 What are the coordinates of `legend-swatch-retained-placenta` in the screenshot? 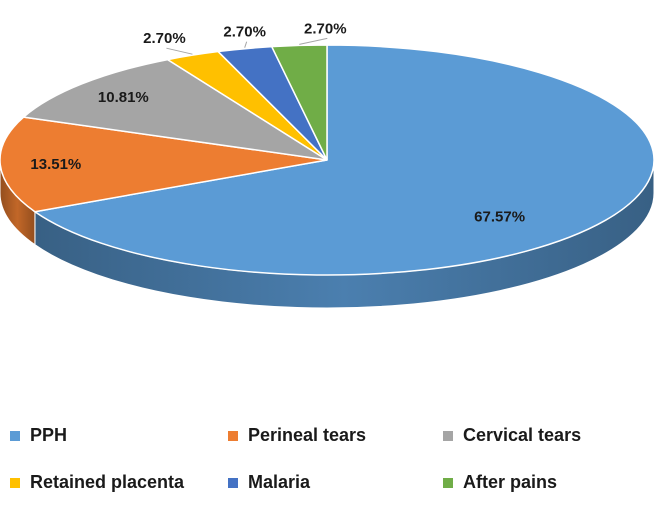 It's located at (15, 482).